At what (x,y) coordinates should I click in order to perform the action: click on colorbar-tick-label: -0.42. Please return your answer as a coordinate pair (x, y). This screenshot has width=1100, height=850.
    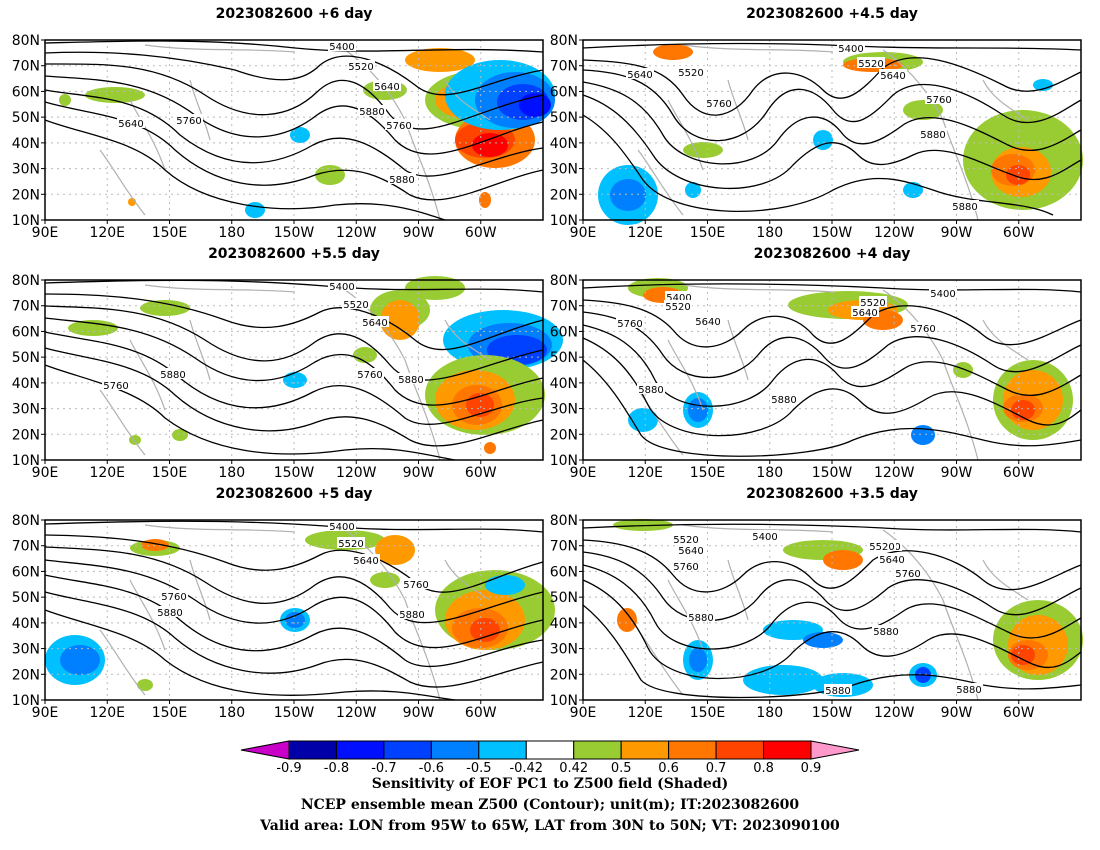
    Looking at the image, I should click on (526, 767).